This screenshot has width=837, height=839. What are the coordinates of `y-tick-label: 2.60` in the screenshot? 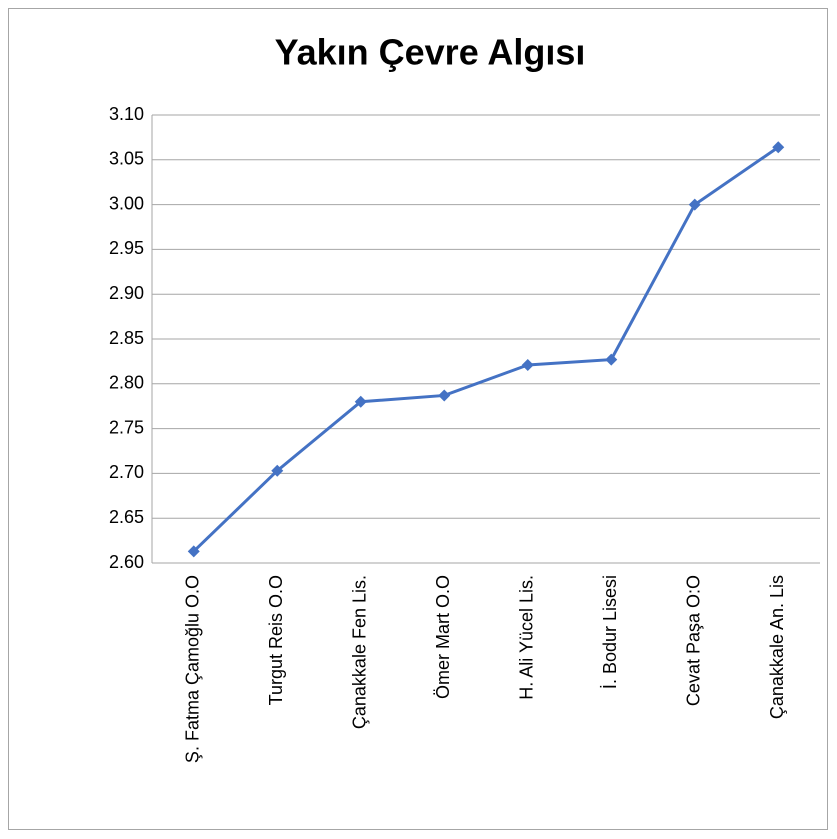 It's located at (126, 562).